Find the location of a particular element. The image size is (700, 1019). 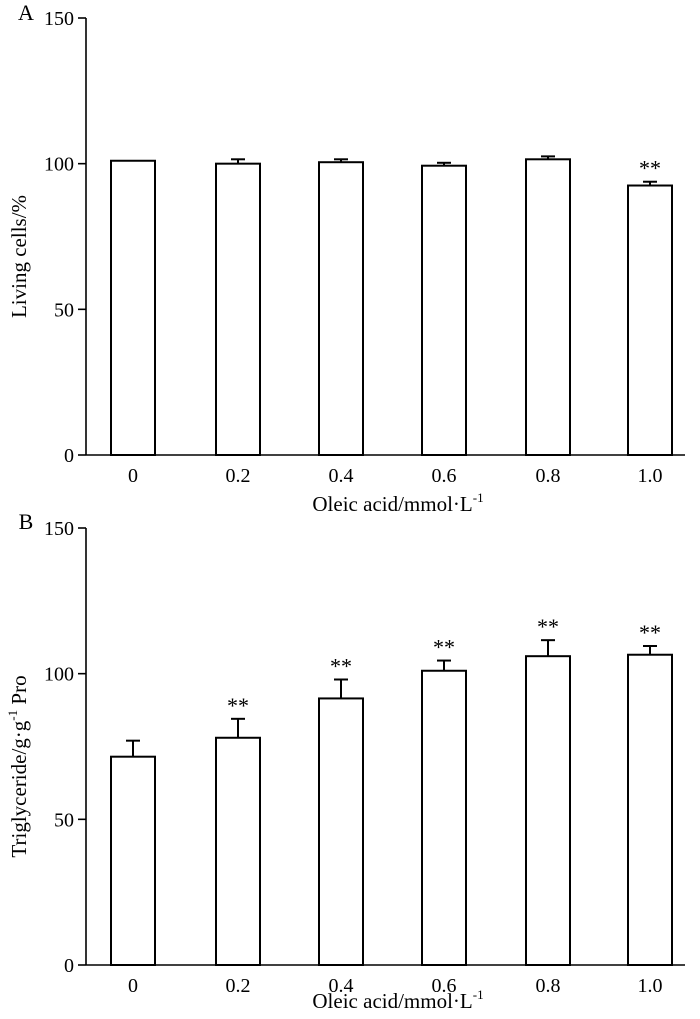

y-axis-title: Triglyceride/g·g-1 Pro is located at coordinates (18, 766).